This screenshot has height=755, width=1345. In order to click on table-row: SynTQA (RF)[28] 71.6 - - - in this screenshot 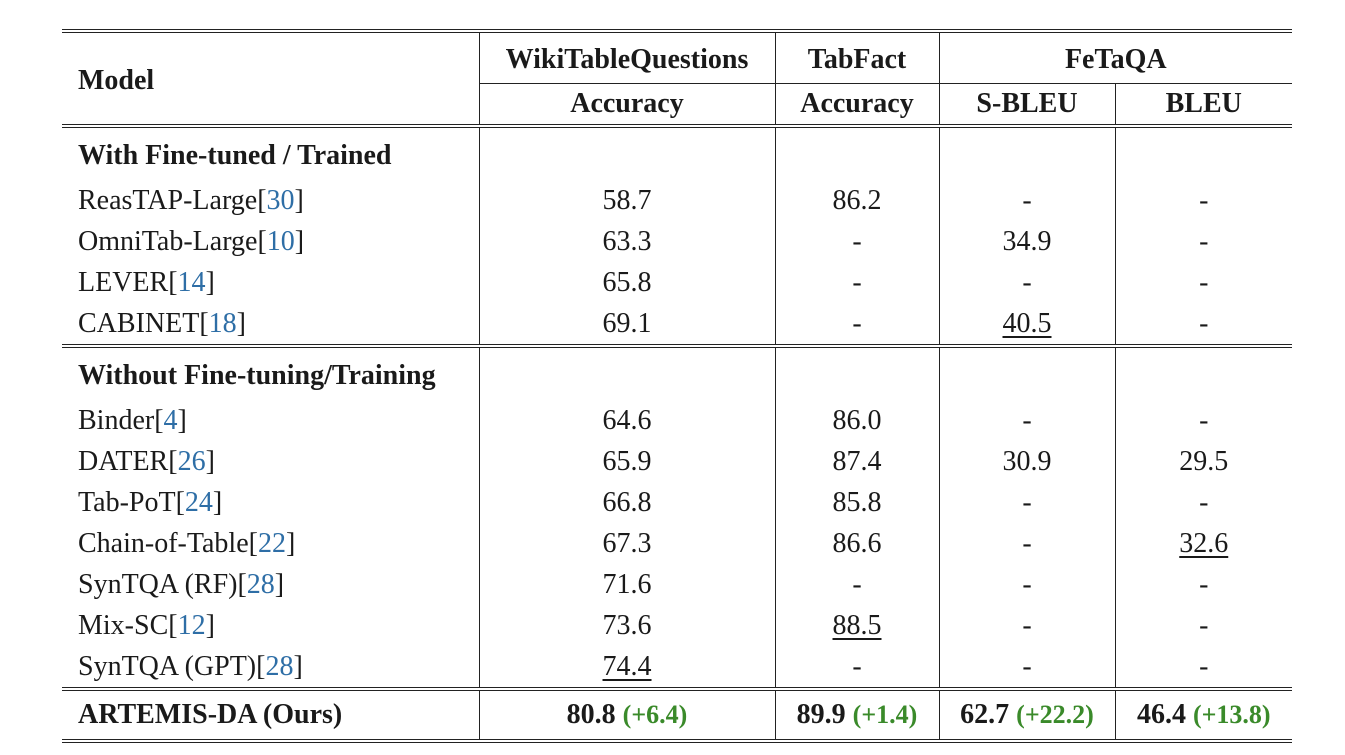, I will do `click(677, 584)`.